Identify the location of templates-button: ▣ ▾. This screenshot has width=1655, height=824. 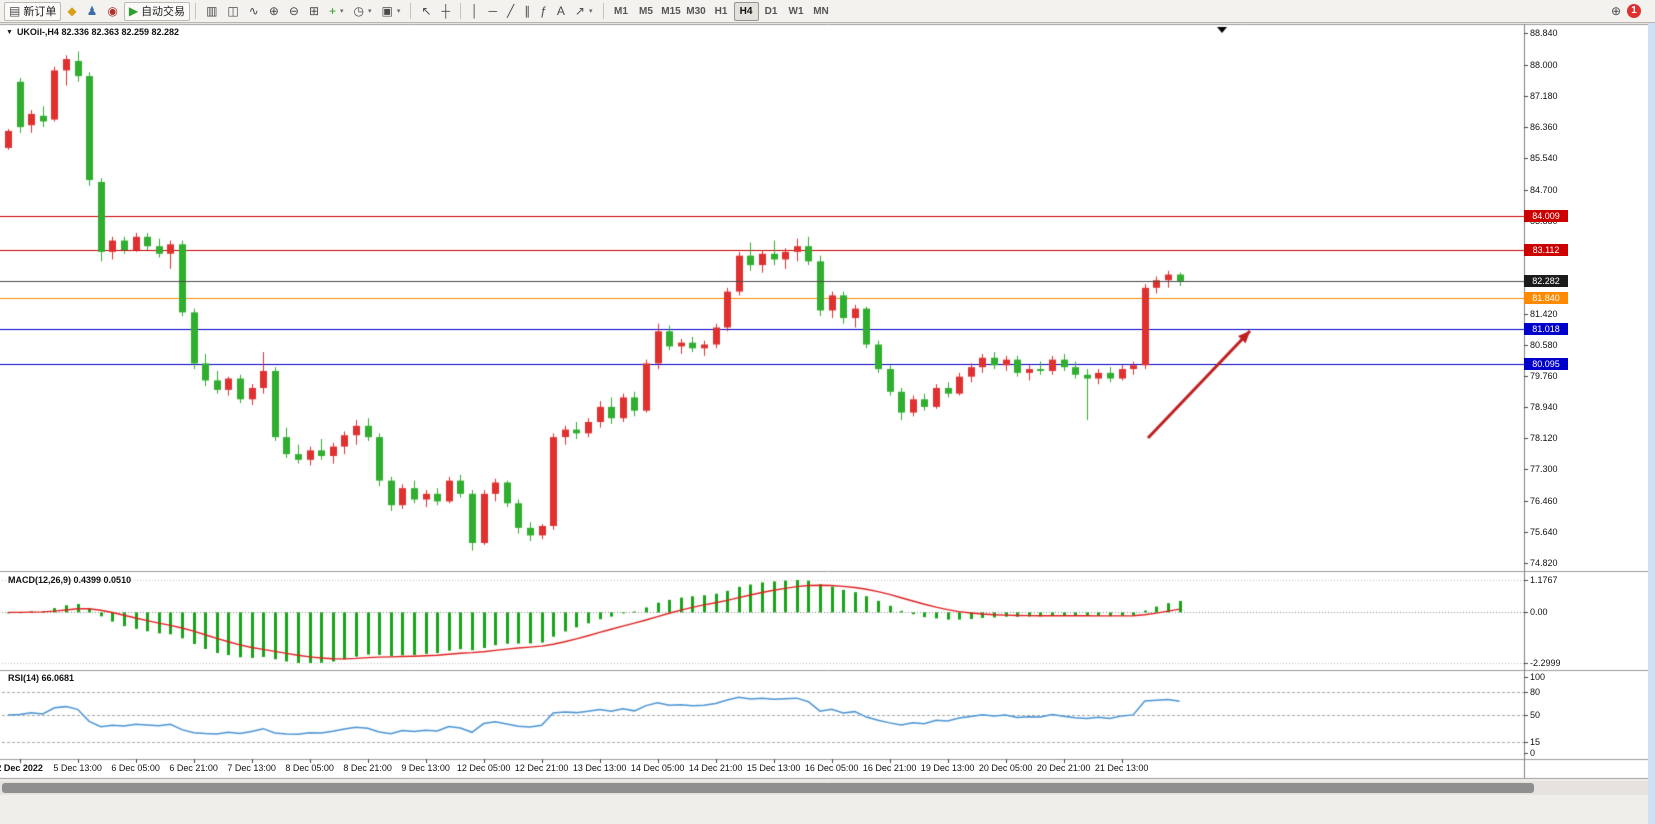
(391, 11).